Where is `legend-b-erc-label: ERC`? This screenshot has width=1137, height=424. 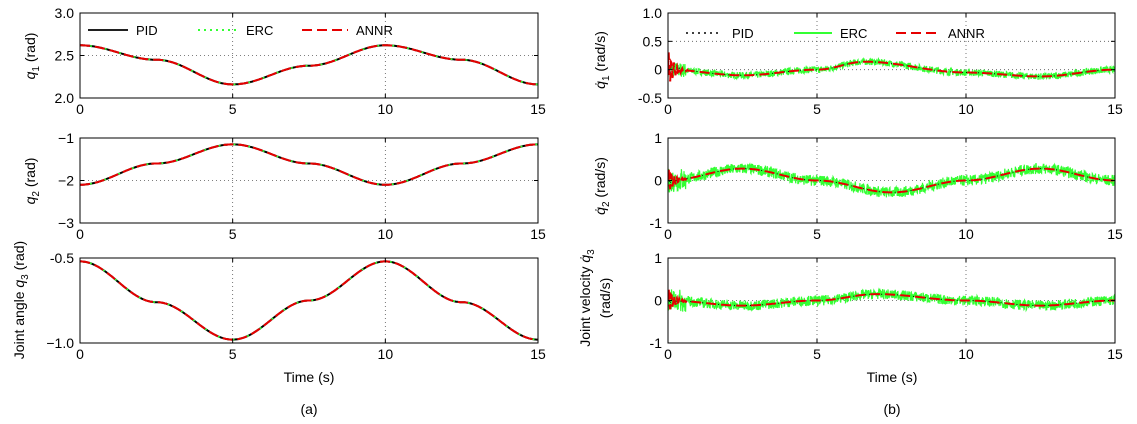 legend-b-erc-label: ERC is located at coordinates (853, 33).